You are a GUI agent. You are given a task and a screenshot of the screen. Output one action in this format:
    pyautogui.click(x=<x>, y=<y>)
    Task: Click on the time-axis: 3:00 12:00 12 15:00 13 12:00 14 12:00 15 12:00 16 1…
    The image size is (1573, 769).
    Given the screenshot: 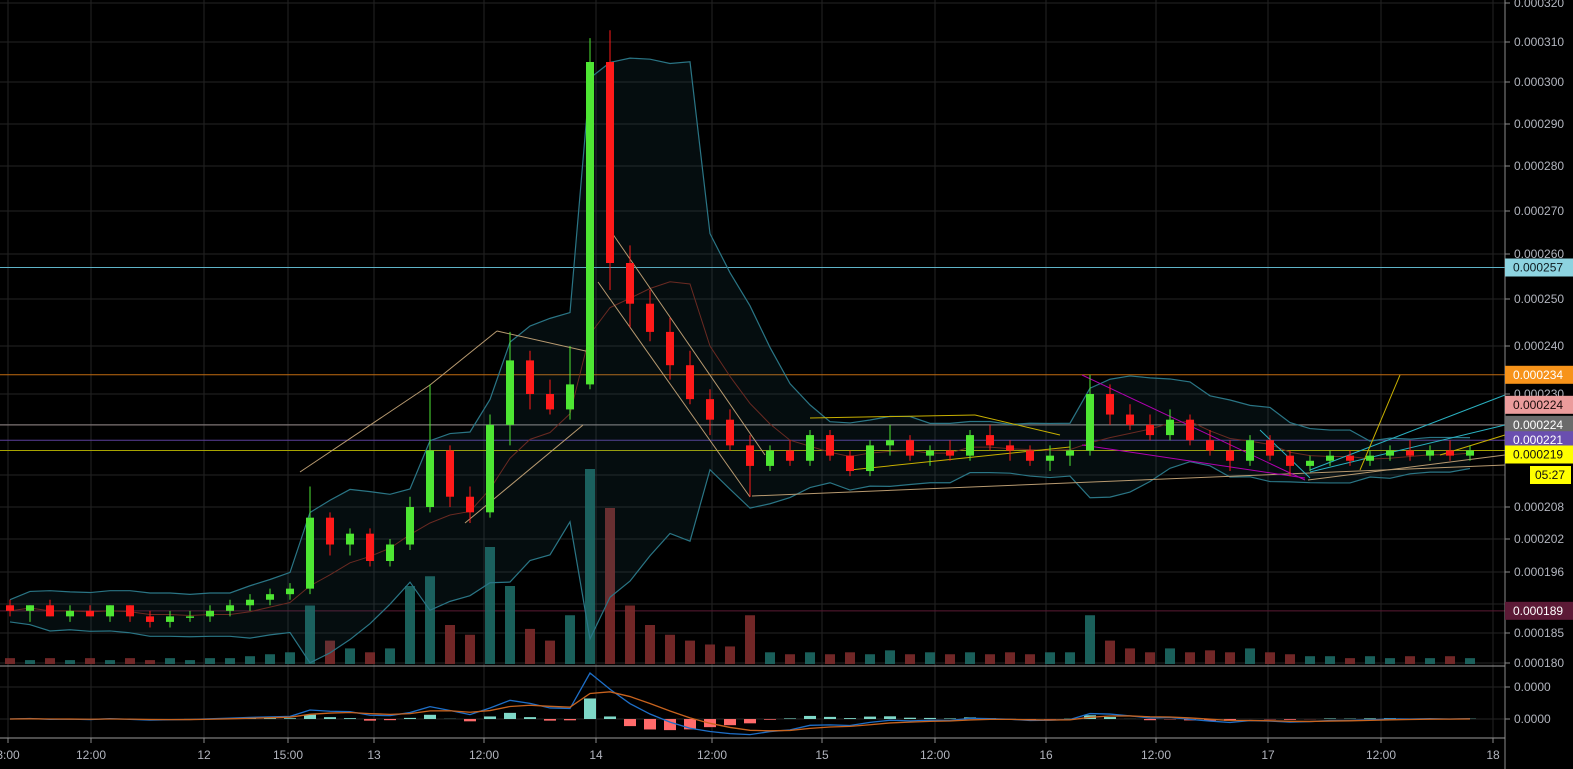 What is the action you would take?
    pyautogui.click(x=750, y=750)
    